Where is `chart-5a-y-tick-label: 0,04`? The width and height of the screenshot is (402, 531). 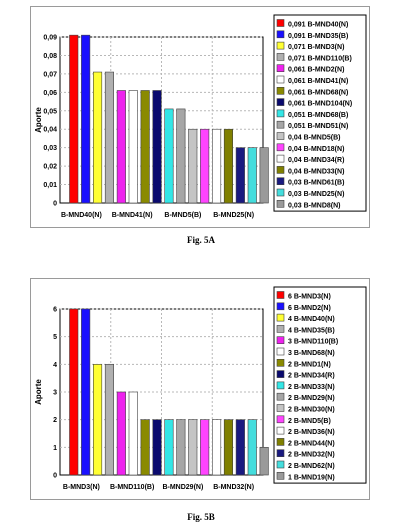
chart-5a-y-tick-label: 0,04 is located at coordinates (50, 130).